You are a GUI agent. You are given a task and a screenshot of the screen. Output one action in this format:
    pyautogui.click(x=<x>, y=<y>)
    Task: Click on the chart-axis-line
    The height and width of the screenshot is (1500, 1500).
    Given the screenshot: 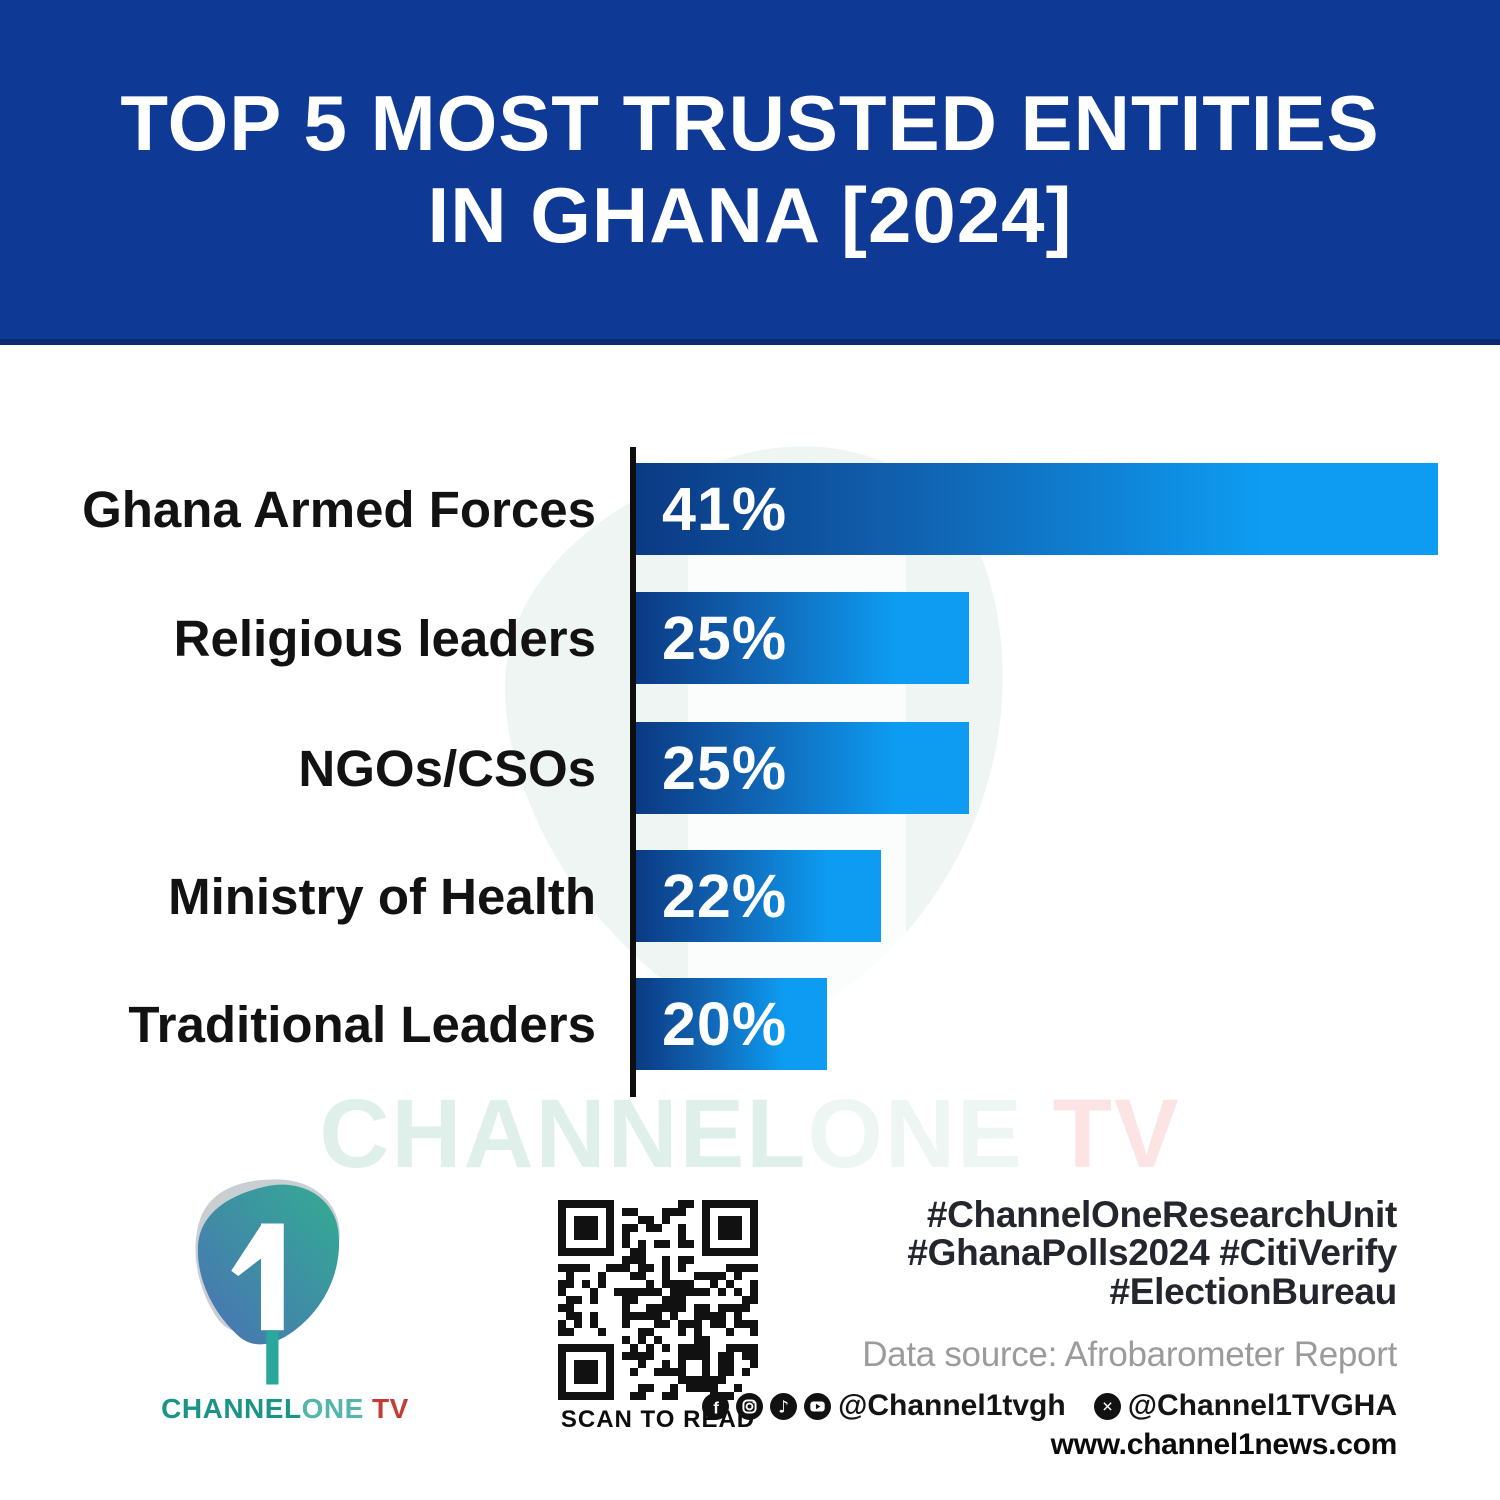 What is the action you would take?
    pyautogui.click(x=633, y=772)
    